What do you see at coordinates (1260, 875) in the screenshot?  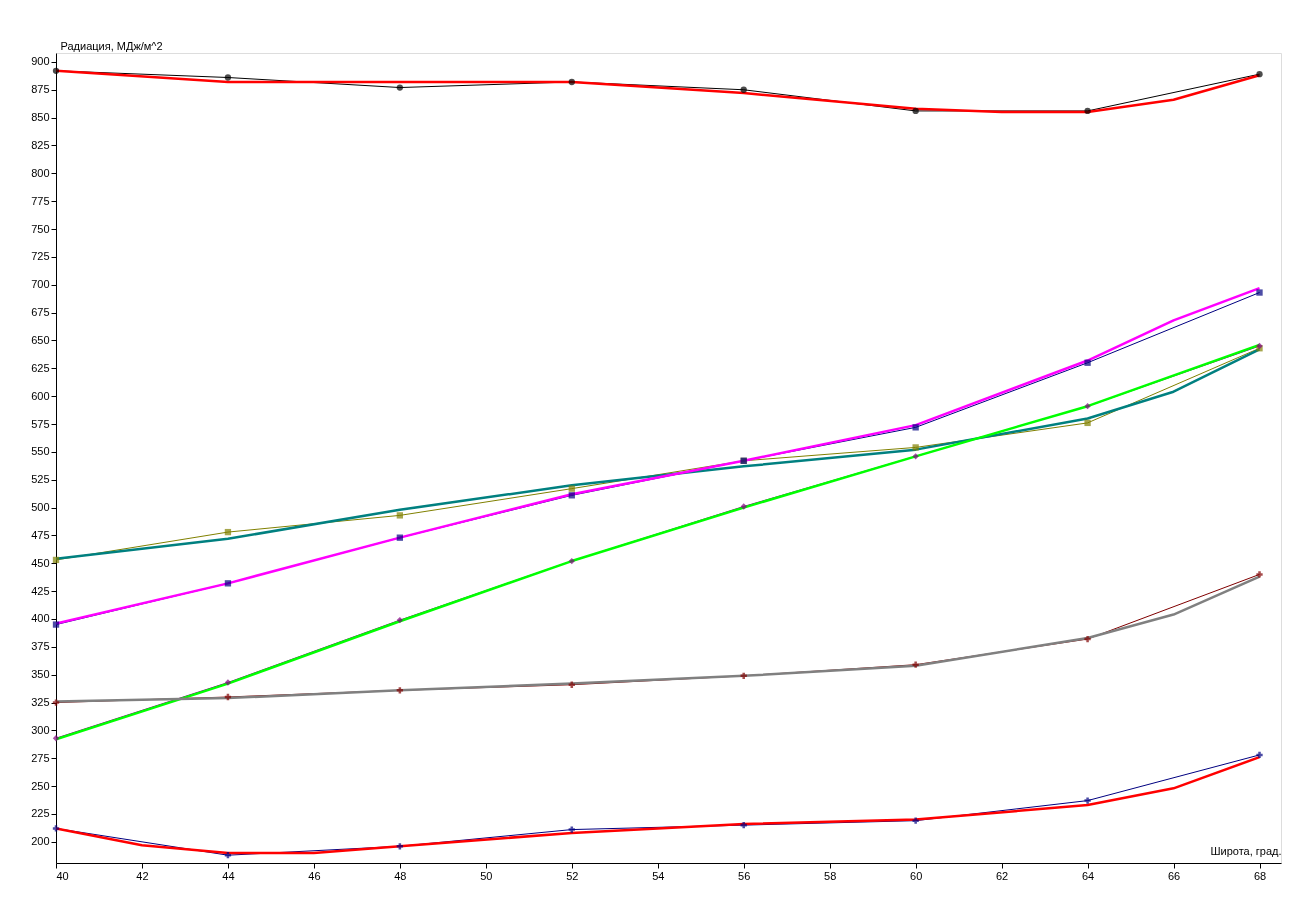 I see `x-tick-label: 68` at bounding box center [1260, 875].